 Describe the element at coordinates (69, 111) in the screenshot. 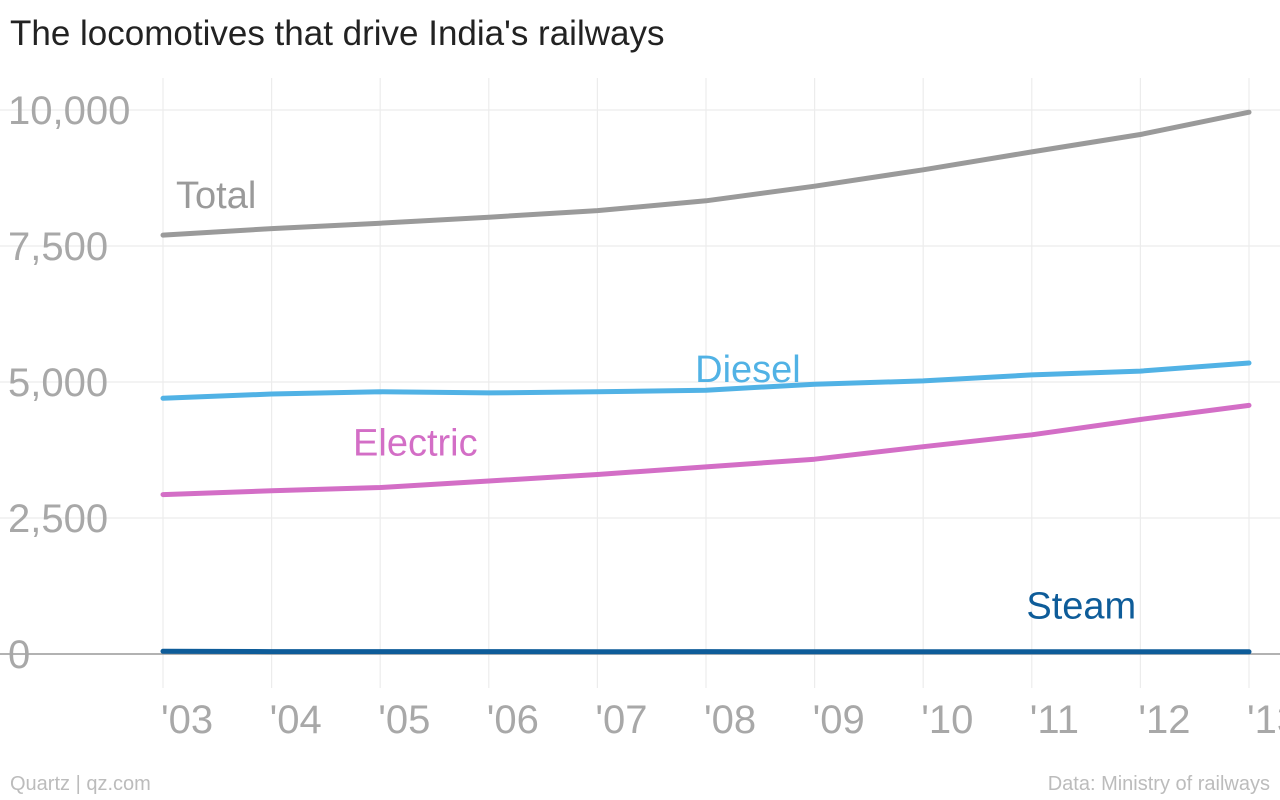

I see `y-tick-label: 10,000` at that location.